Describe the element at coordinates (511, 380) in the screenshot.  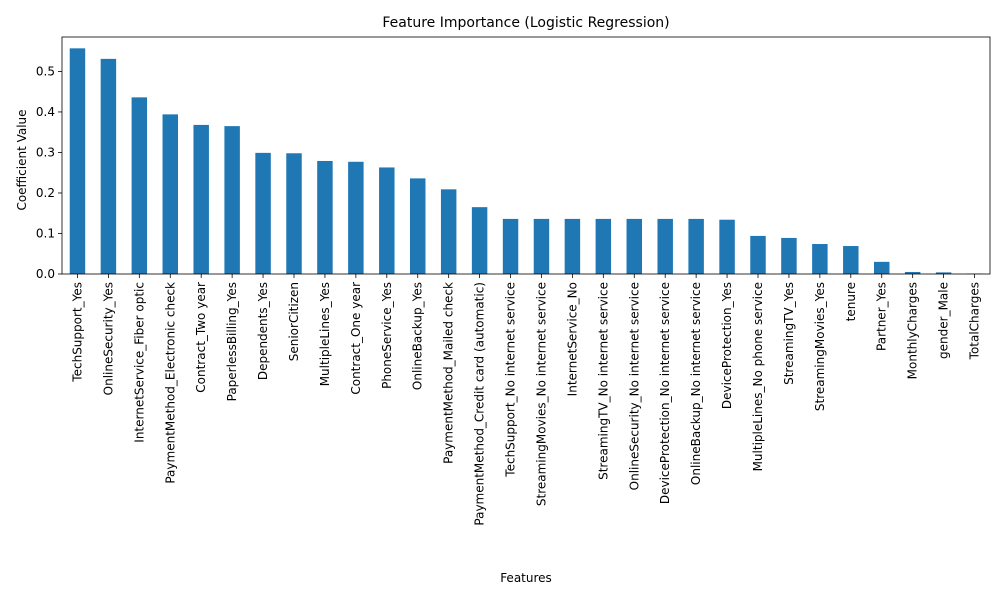
I see `x-tick-label: TechSupport_No internet service` at that location.